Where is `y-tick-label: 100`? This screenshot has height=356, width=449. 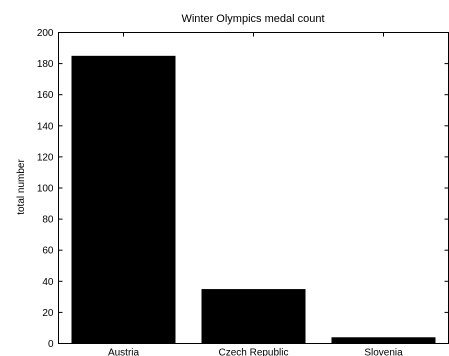
y-tick-label: 100 is located at coordinates (45, 189).